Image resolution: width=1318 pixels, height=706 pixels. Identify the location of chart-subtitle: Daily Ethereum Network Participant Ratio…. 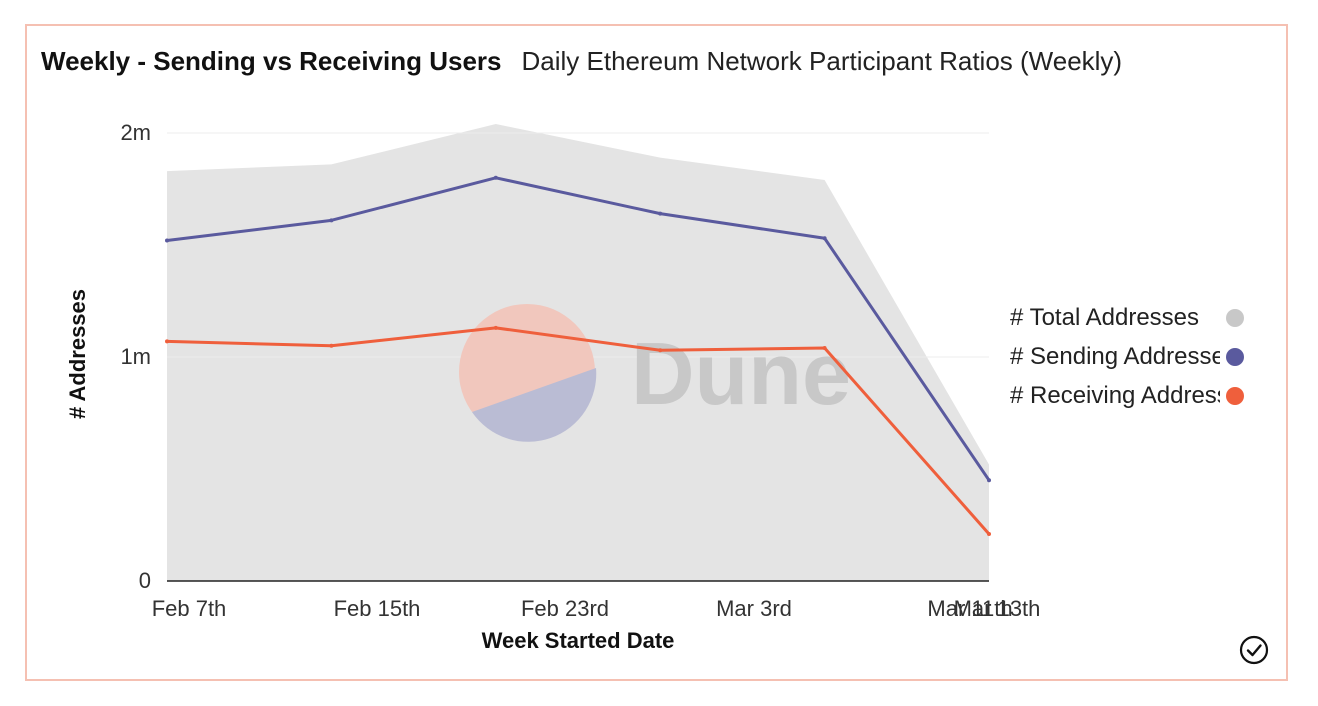
(822, 61).